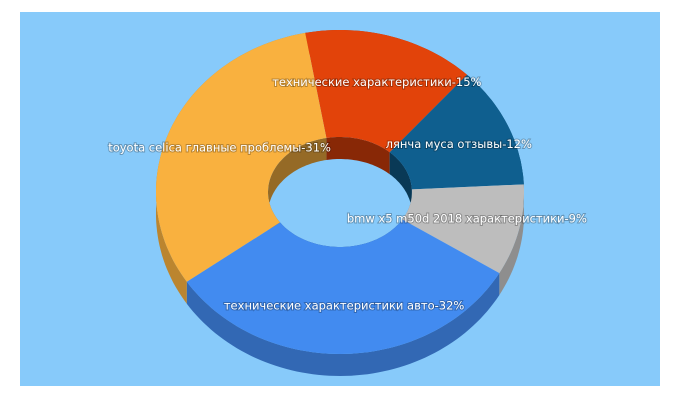 The width and height of the screenshot is (680, 400). I want to click on data-label: технические характеристики авто-32%, so click(344, 305).